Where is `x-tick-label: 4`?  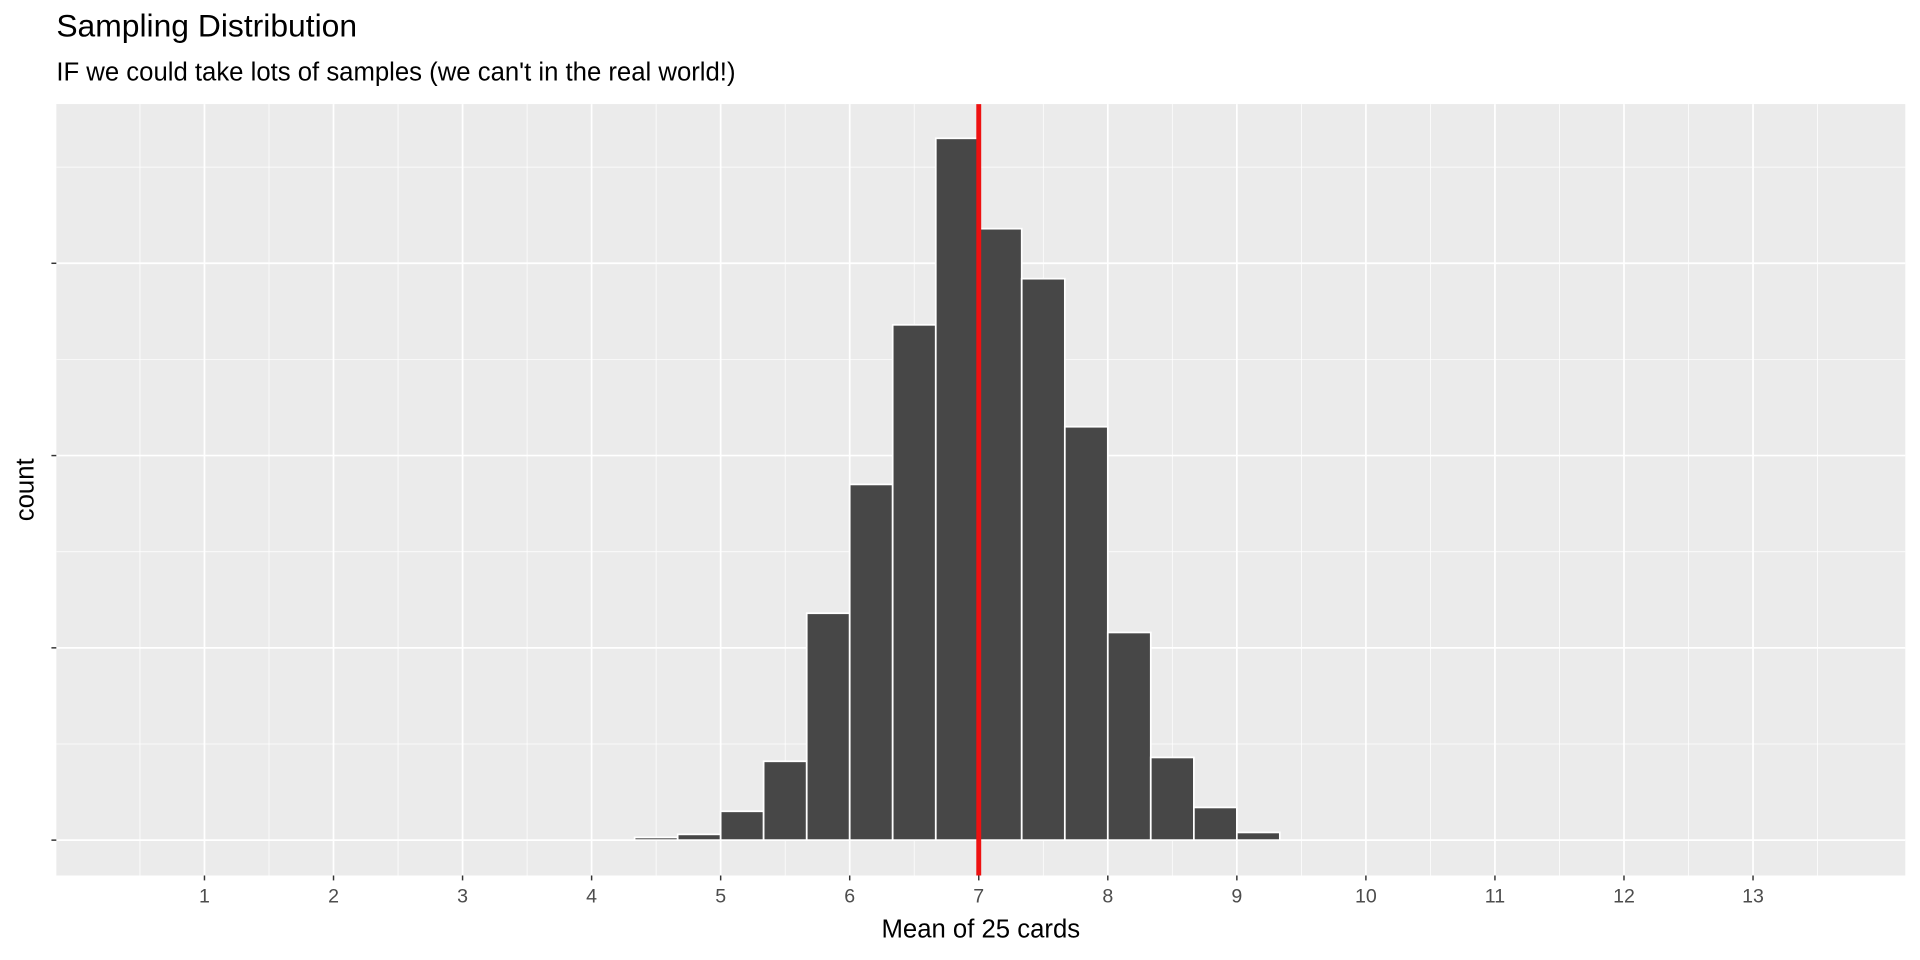 x-tick-label: 4 is located at coordinates (591, 897).